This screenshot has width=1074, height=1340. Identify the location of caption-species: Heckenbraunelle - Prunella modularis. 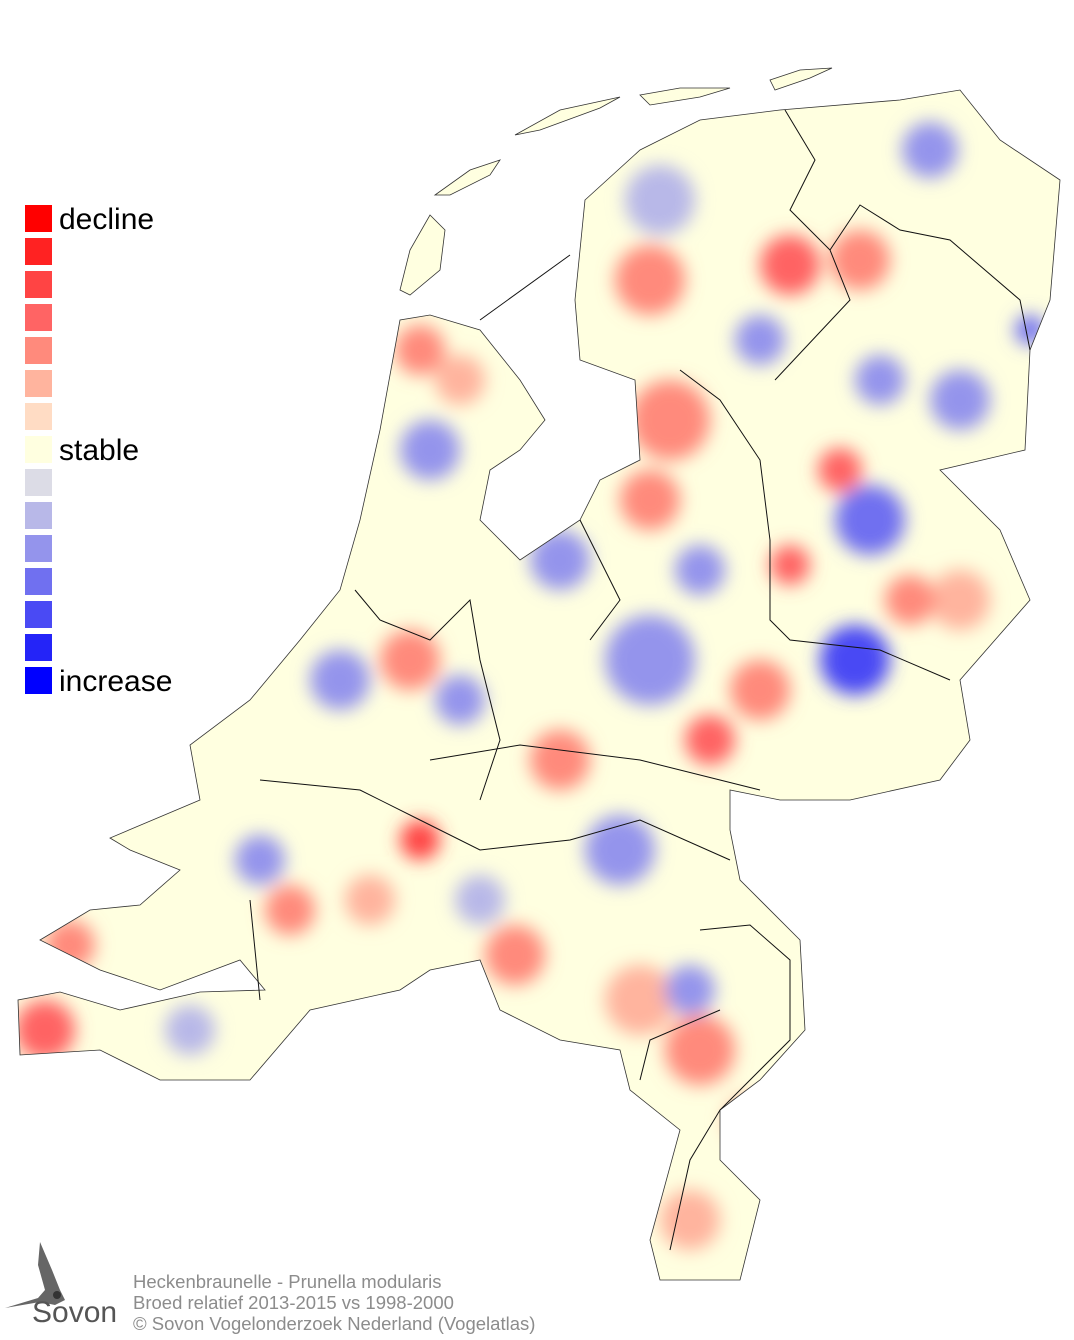
(287, 1281).